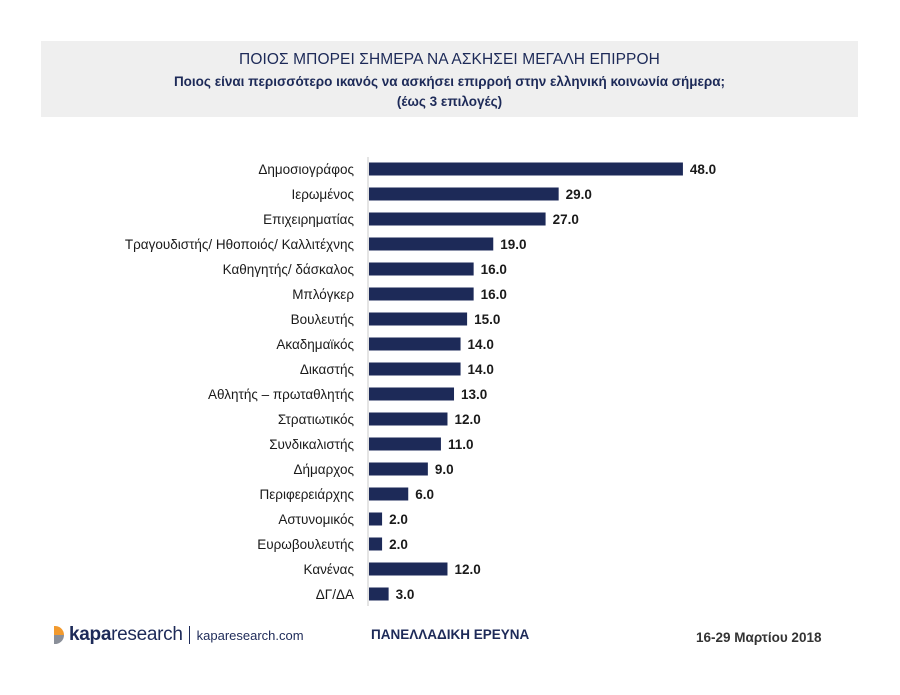 This screenshot has width=900, height=695. Describe the element at coordinates (487, 319) in the screenshot. I see `data-label: 15.0` at that location.